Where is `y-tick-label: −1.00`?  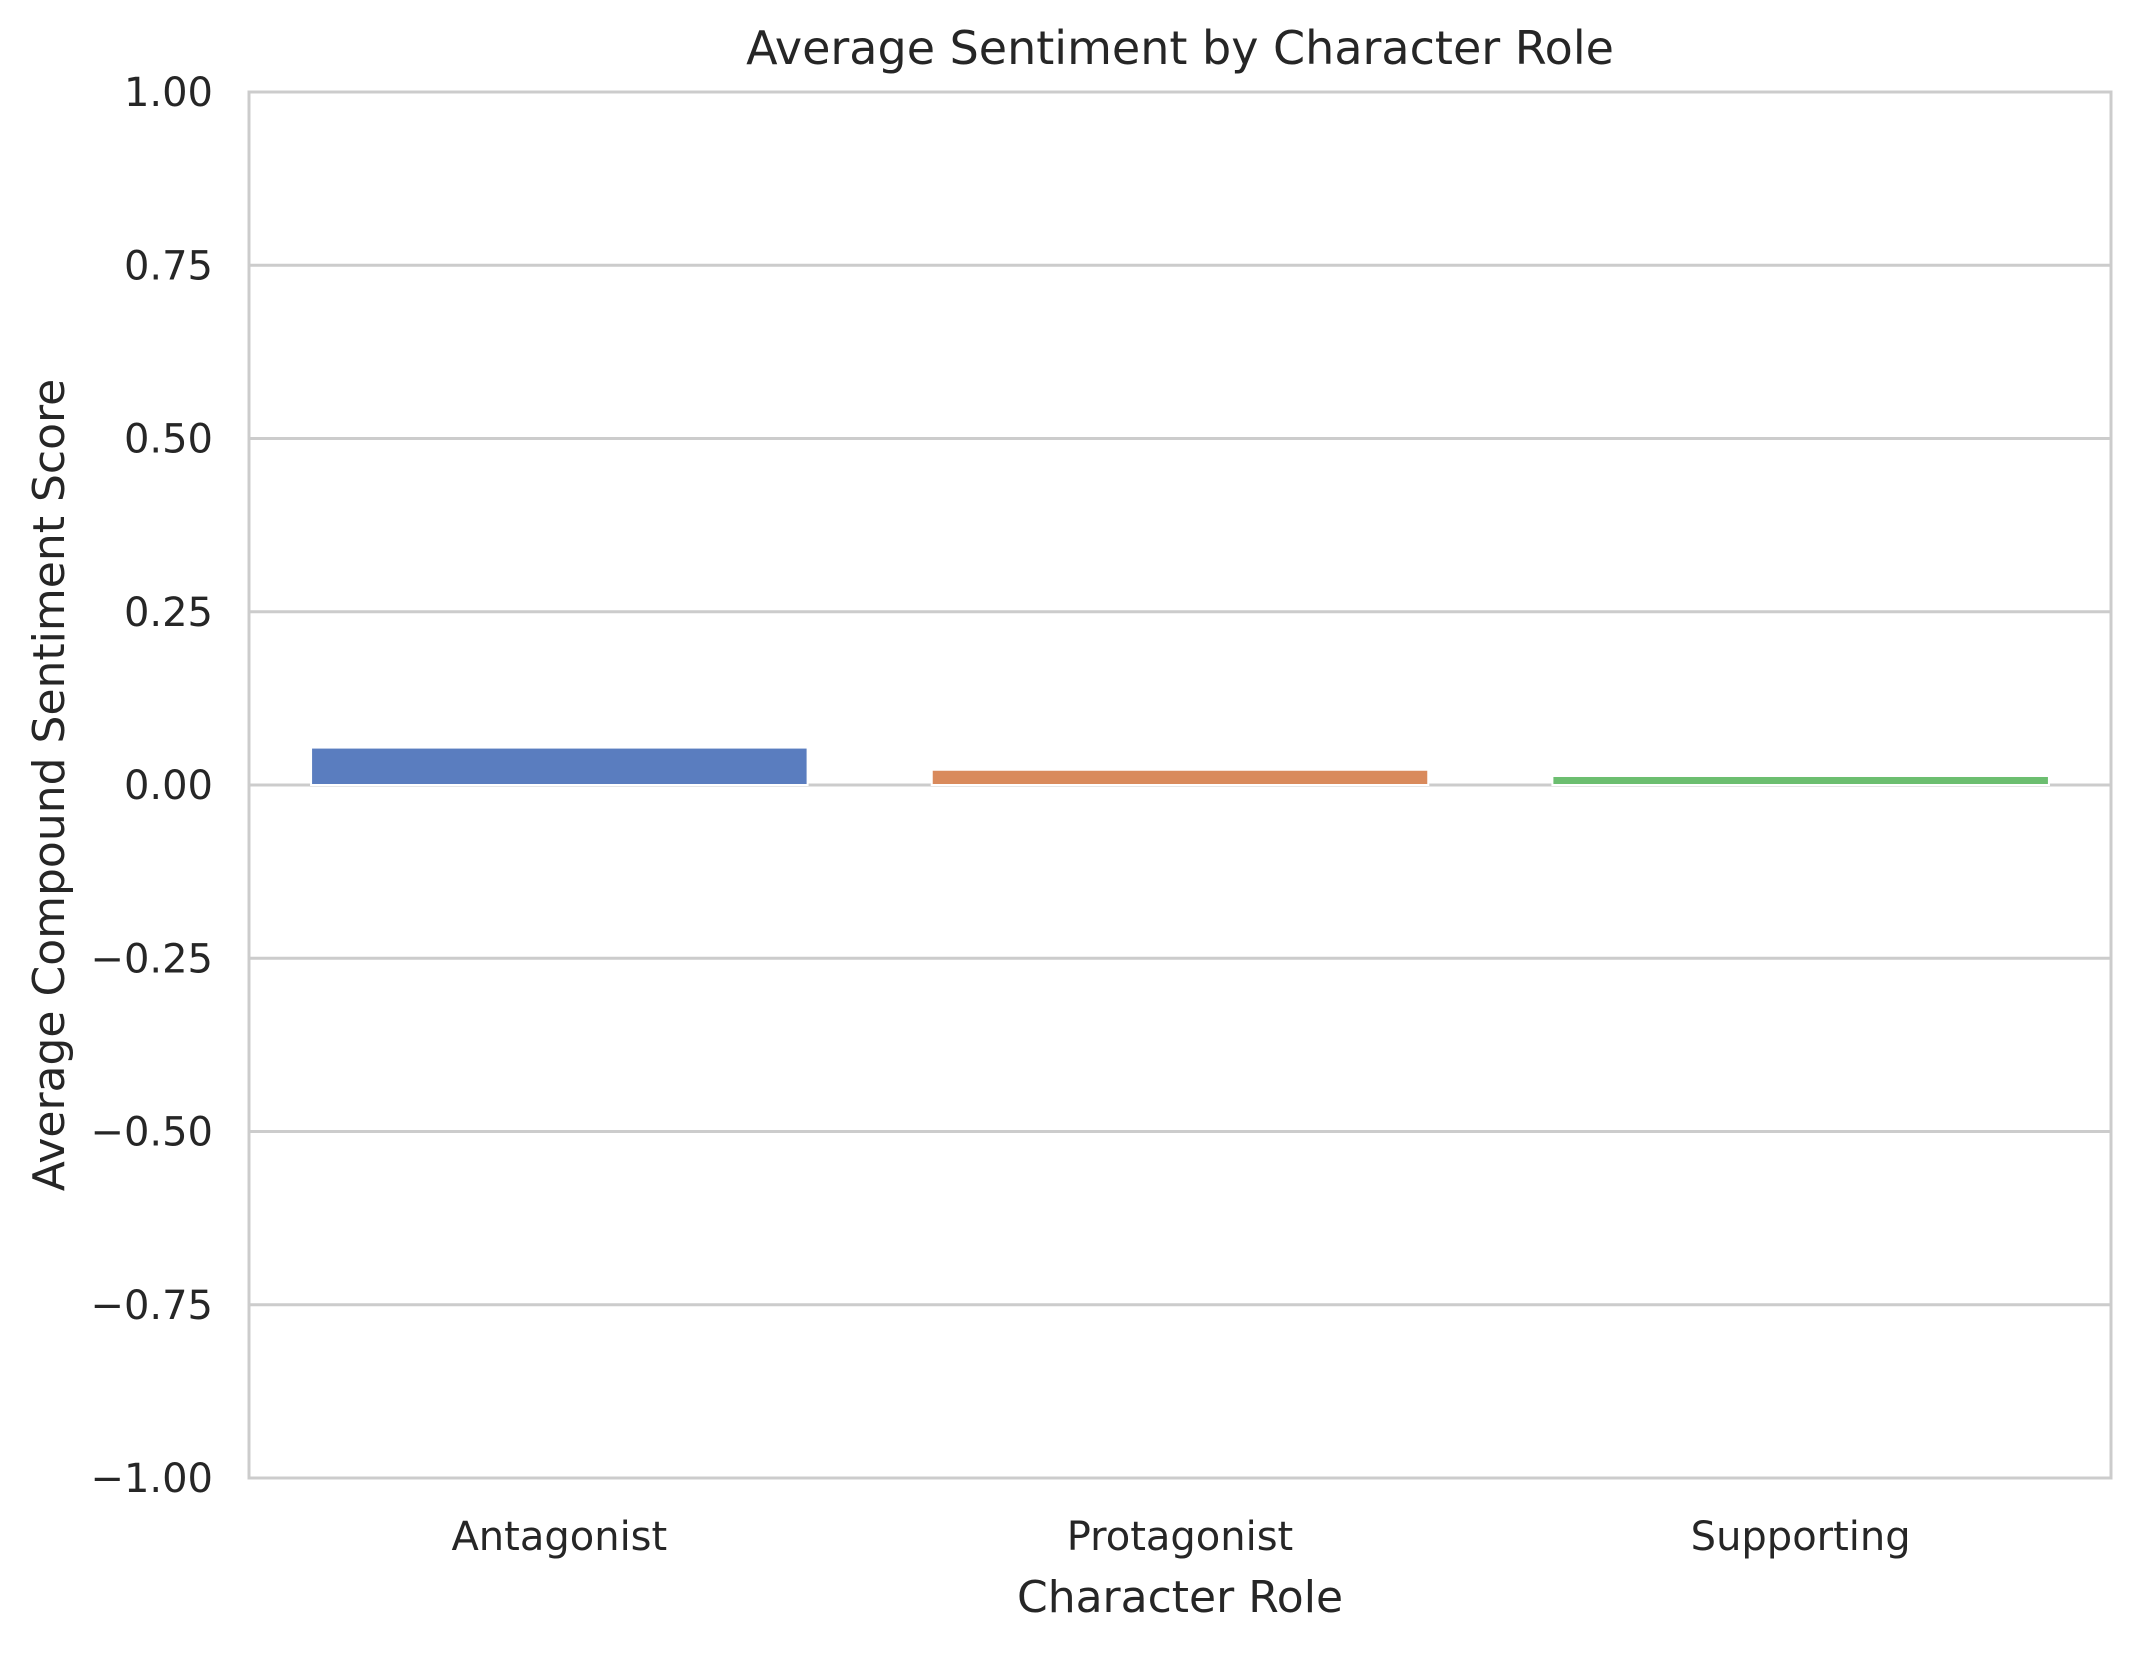 y-tick-label: −1.00 is located at coordinates (151, 1479).